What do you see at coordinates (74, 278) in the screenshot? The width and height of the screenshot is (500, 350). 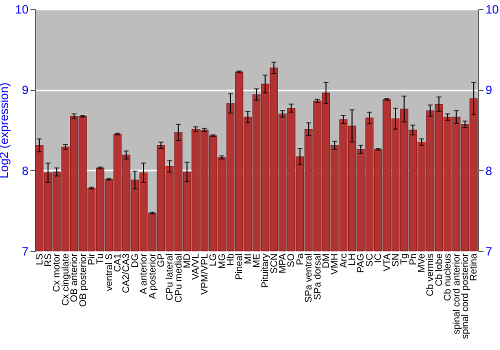 I see `x-tick-label: OB anterior` at bounding box center [74, 278].